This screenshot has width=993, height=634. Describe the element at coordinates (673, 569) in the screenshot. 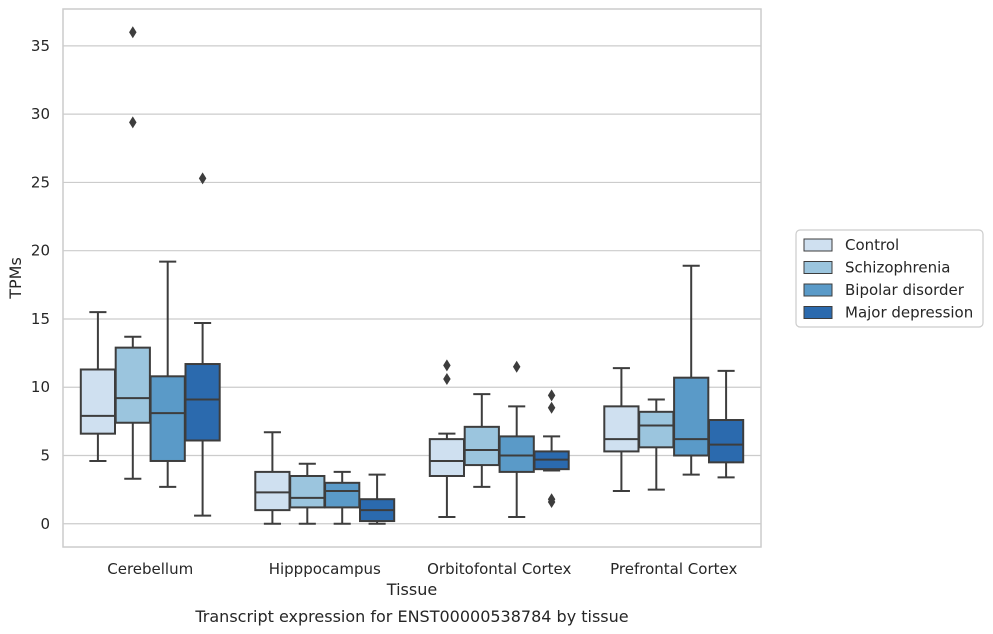

I see `x-tick-label: Prefrontal Cortex` at that location.